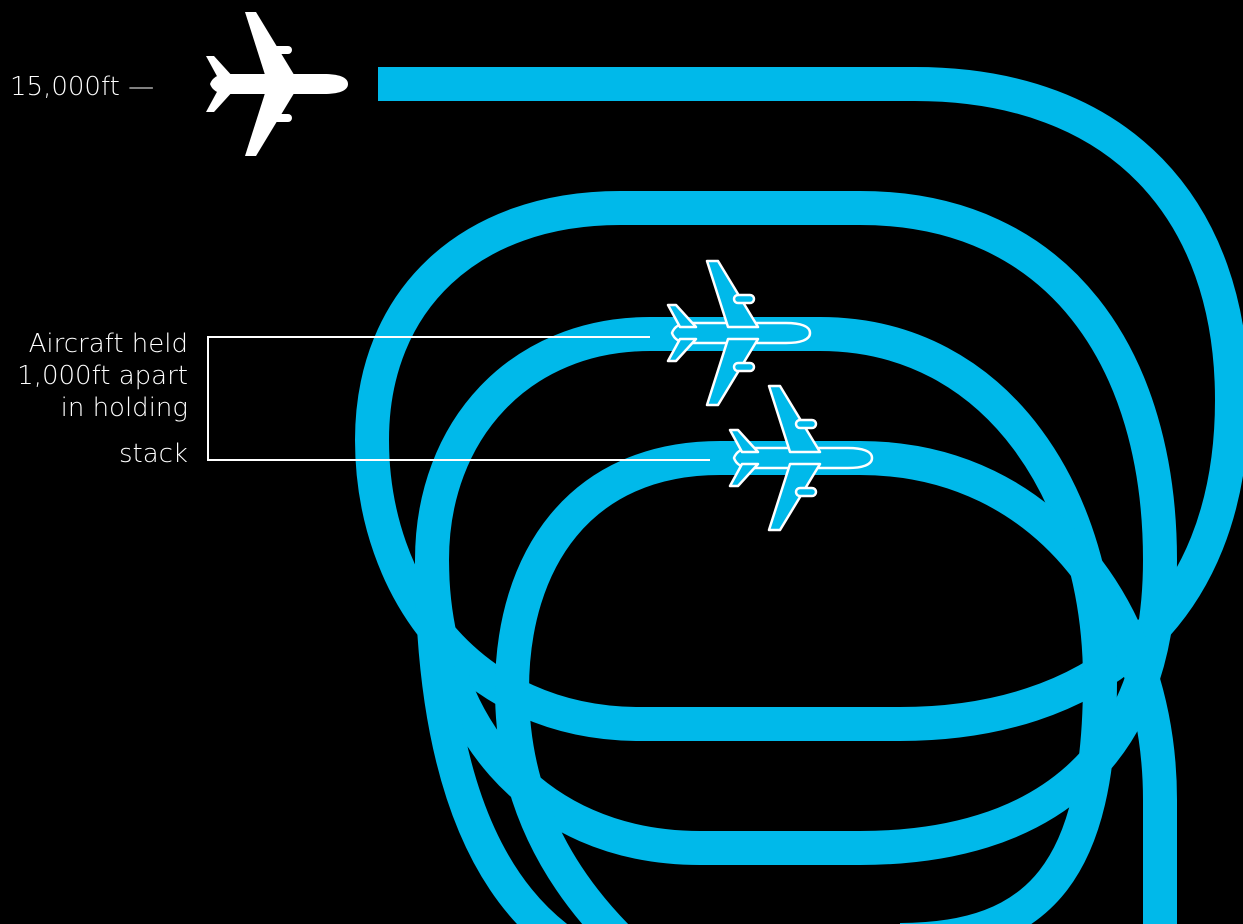 The height and width of the screenshot is (924, 1243). I want to click on annotation-line: Aircraft held, so click(108, 344).